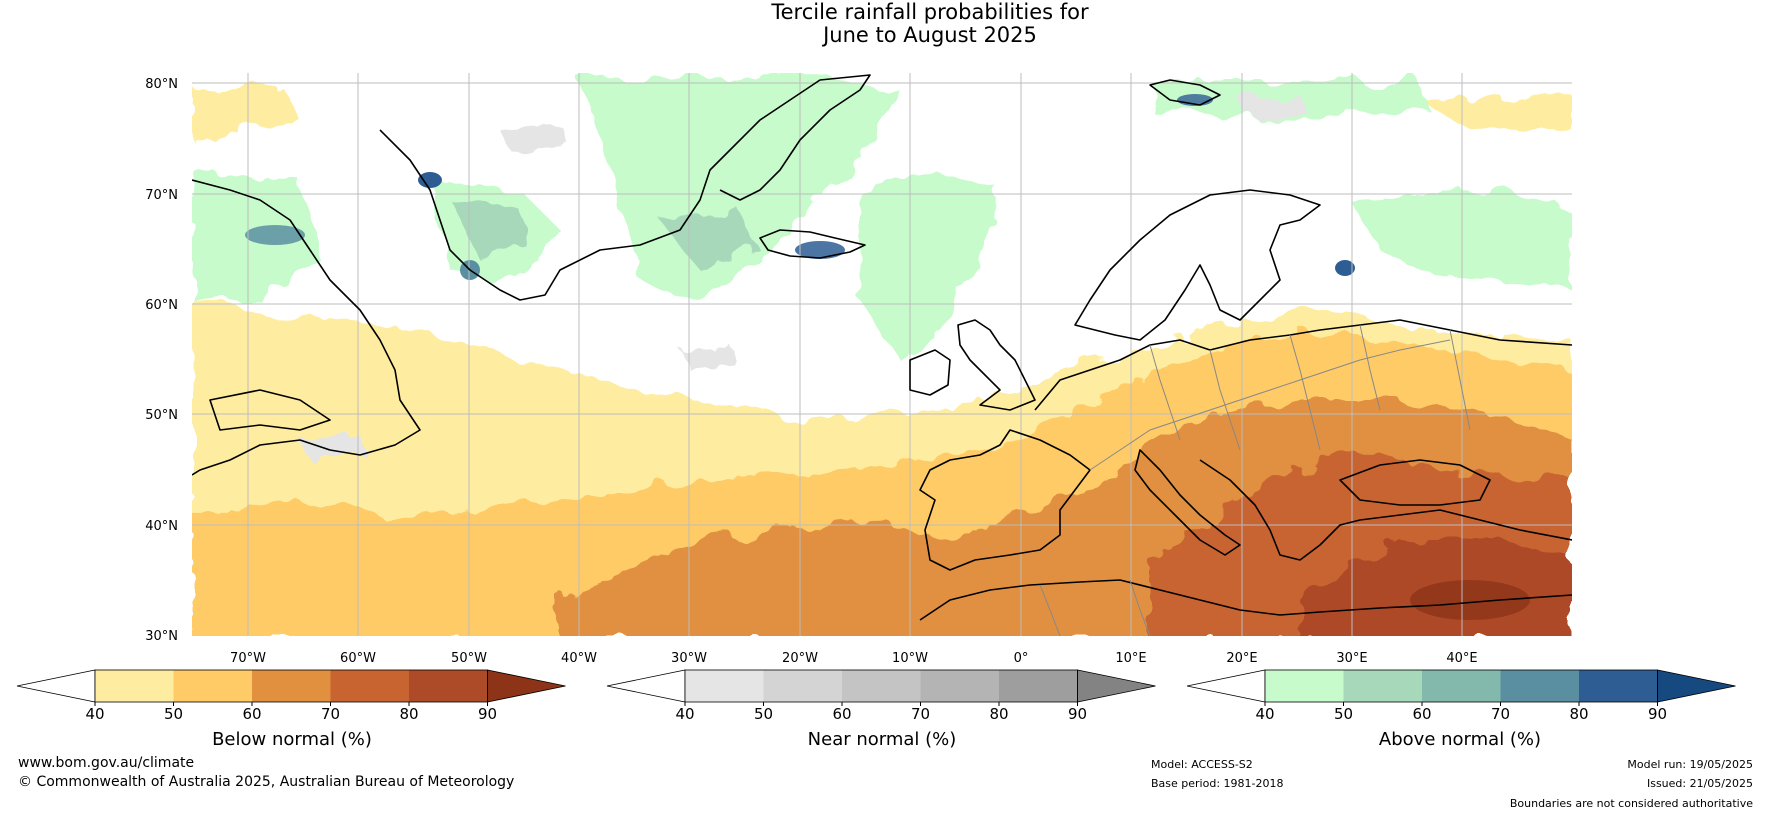 The image size is (1770, 816). I want to click on britain-coast, so click(996, 365).